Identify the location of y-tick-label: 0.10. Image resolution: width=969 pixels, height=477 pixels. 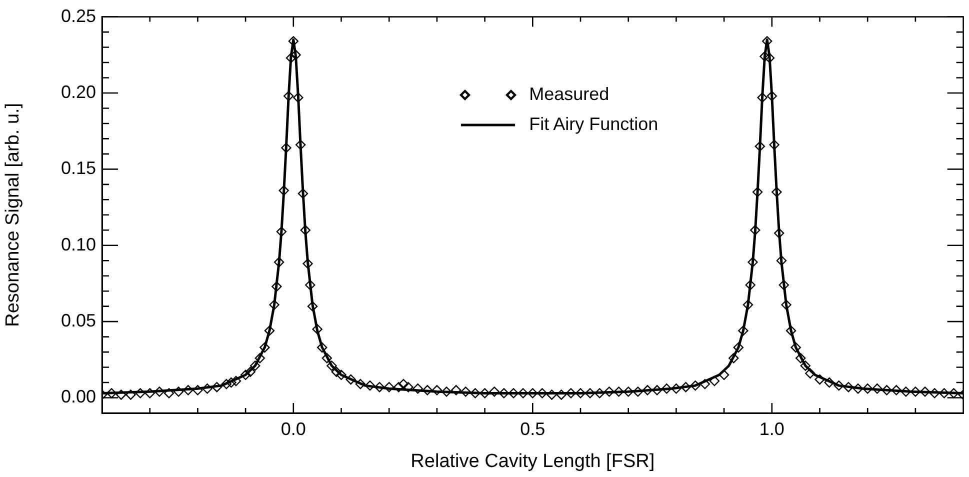
(78, 244).